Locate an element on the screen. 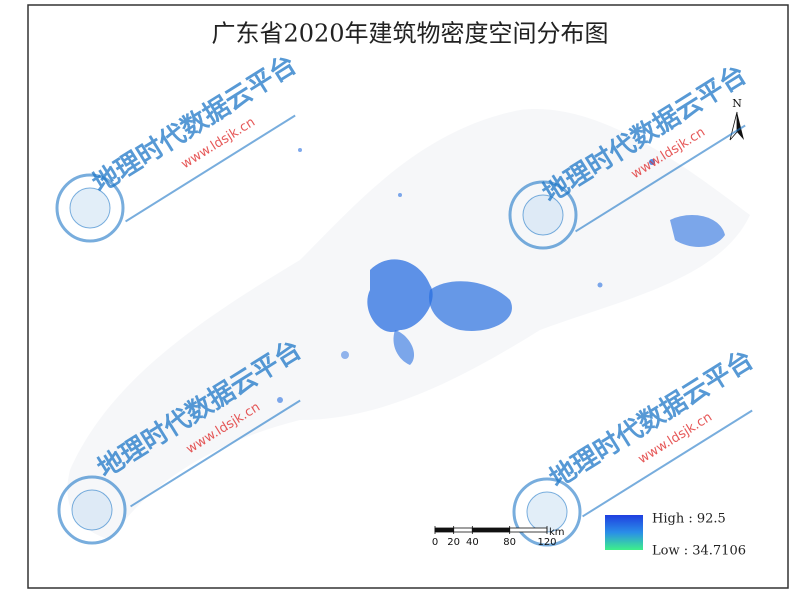 The image size is (800, 604). legend-ramp is located at coordinates (624, 532).